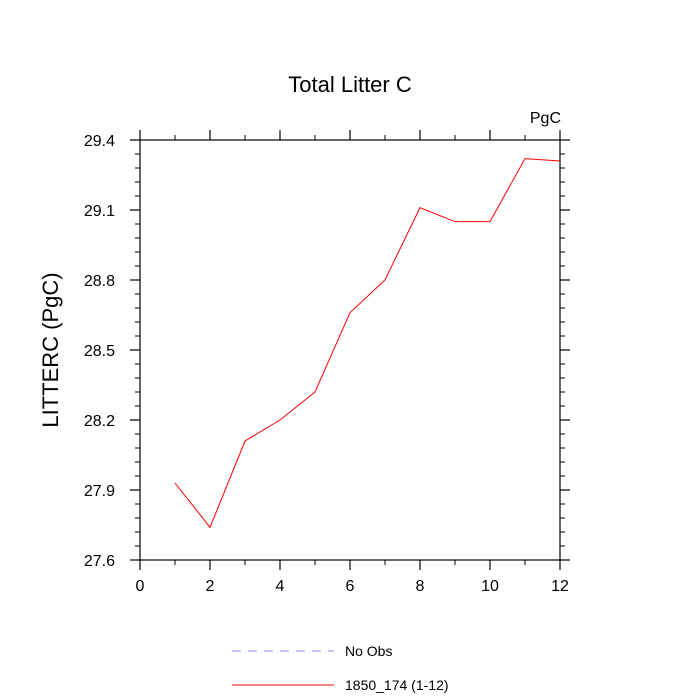  Describe the element at coordinates (99, 421) in the screenshot. I see `y-tick-label: 28.2` at that location.